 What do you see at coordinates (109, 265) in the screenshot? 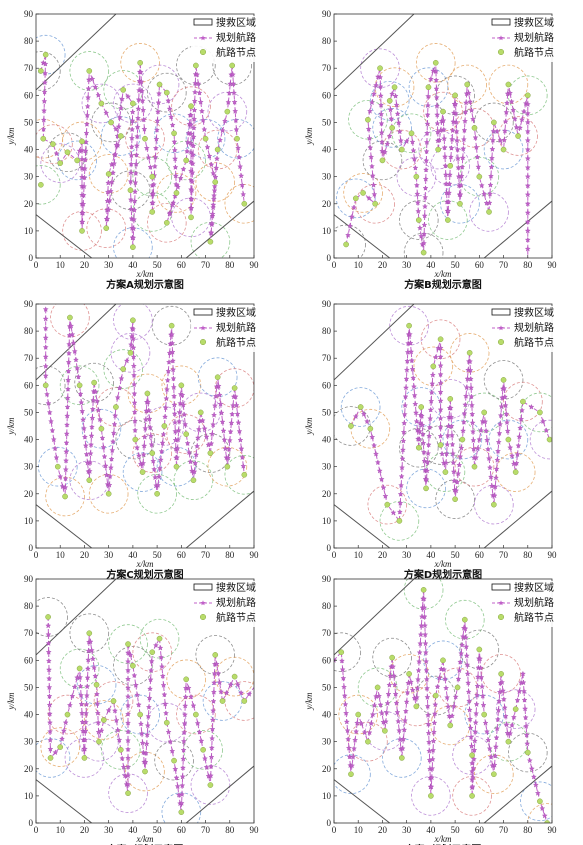
I see `x-tick-label: 30` at bounding box center [109, 265].